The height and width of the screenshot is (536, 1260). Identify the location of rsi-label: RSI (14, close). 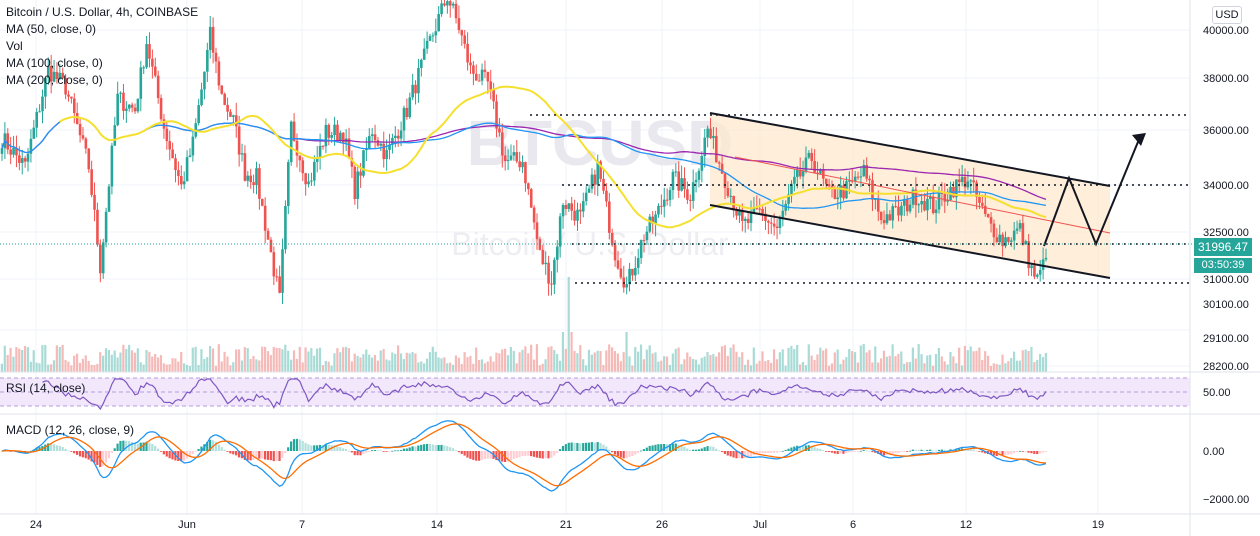
(46, 388).